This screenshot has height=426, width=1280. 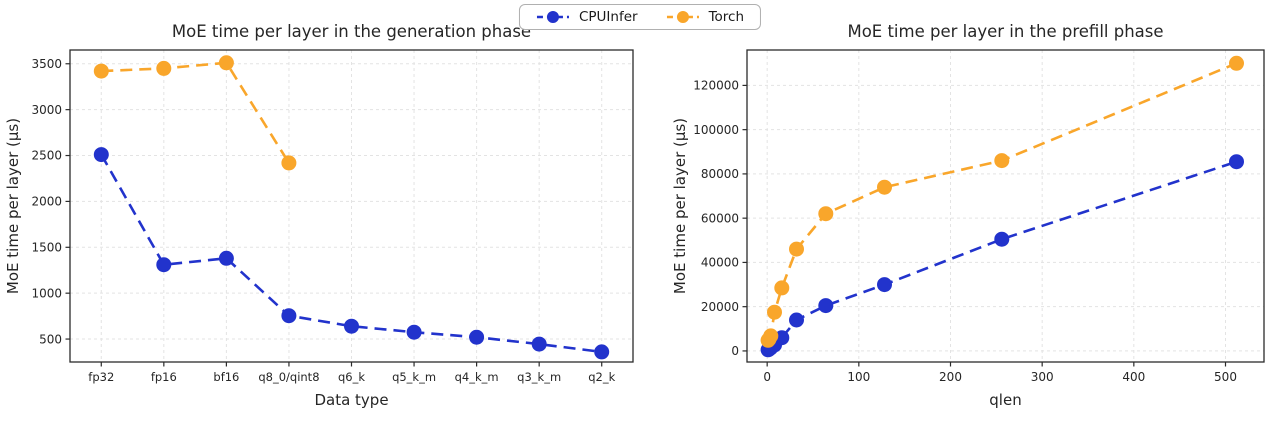 I want to click on svg-text: q3_k_m, so click(x=539, y=377).